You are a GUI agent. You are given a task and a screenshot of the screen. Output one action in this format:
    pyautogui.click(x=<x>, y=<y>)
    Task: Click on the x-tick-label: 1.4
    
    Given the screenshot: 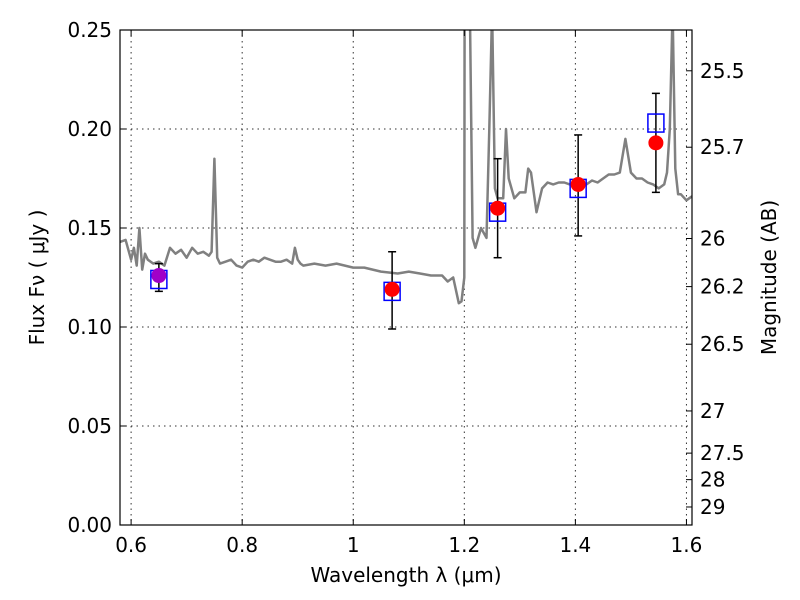 What is the action you would take?
    pyautogui.click(x=575, y=545)
    